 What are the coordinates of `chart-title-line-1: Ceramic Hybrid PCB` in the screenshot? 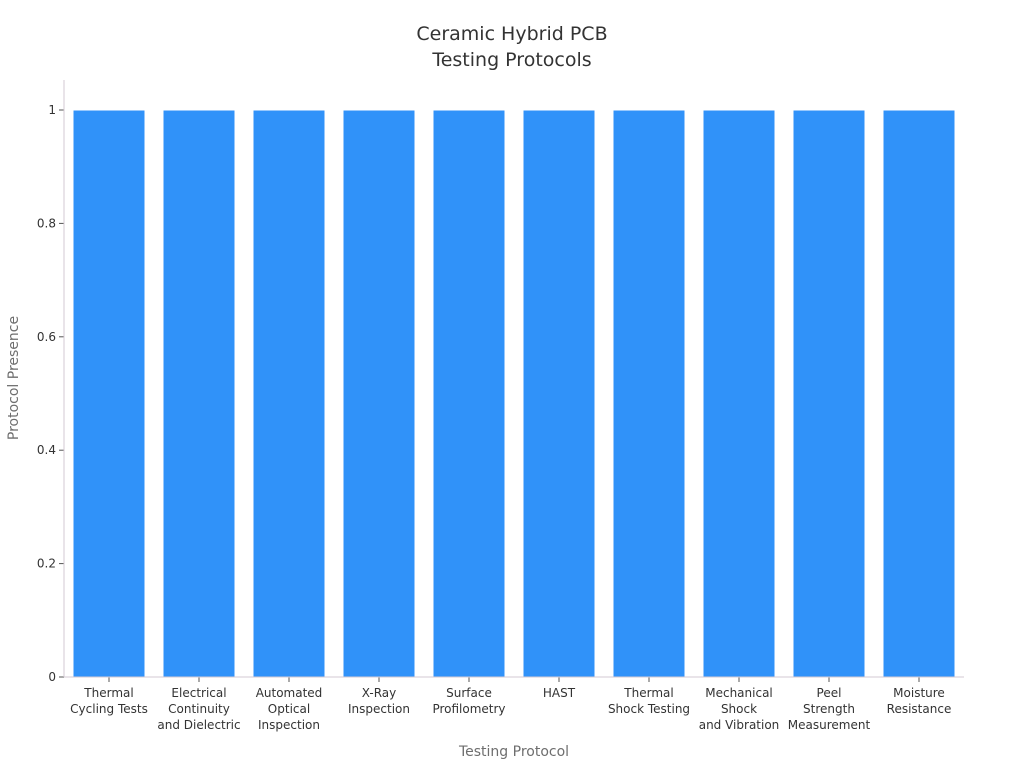 It's located at (511, 34).